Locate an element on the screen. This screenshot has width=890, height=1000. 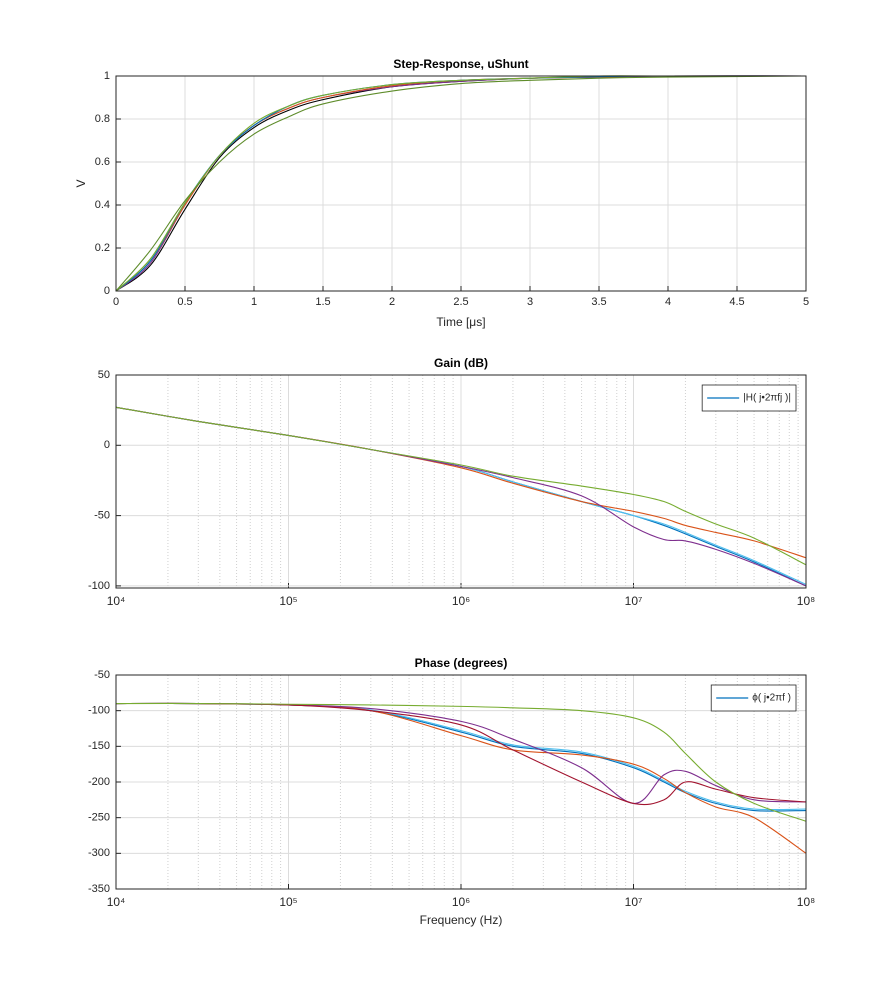
y-tick-label: 1 is located at coordinates (107, 76).